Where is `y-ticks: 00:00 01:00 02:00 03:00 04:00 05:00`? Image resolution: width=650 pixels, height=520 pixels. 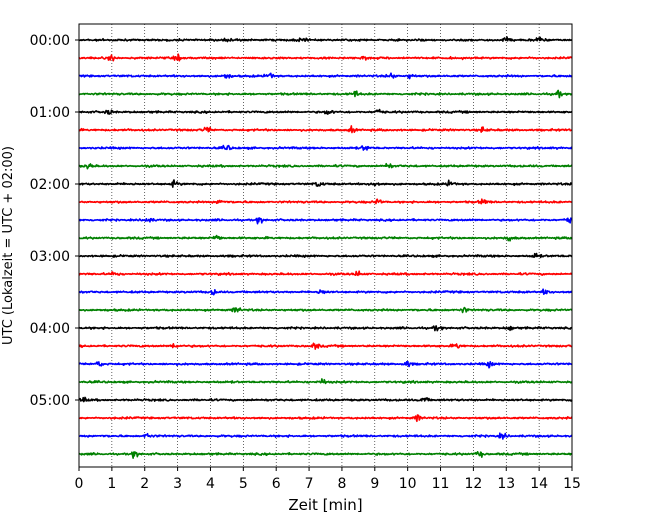
y-ticks: 00:00 01:00 02:00 03:00 04:00 05:00 is located at coordinates (54, 221).